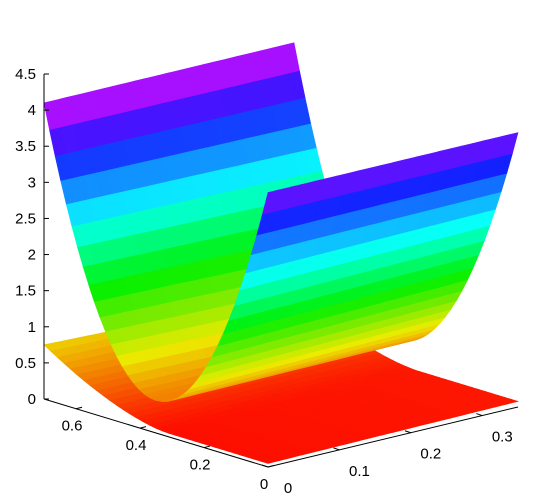  I want to click on z-tick-label: 4, so click(32, 110).